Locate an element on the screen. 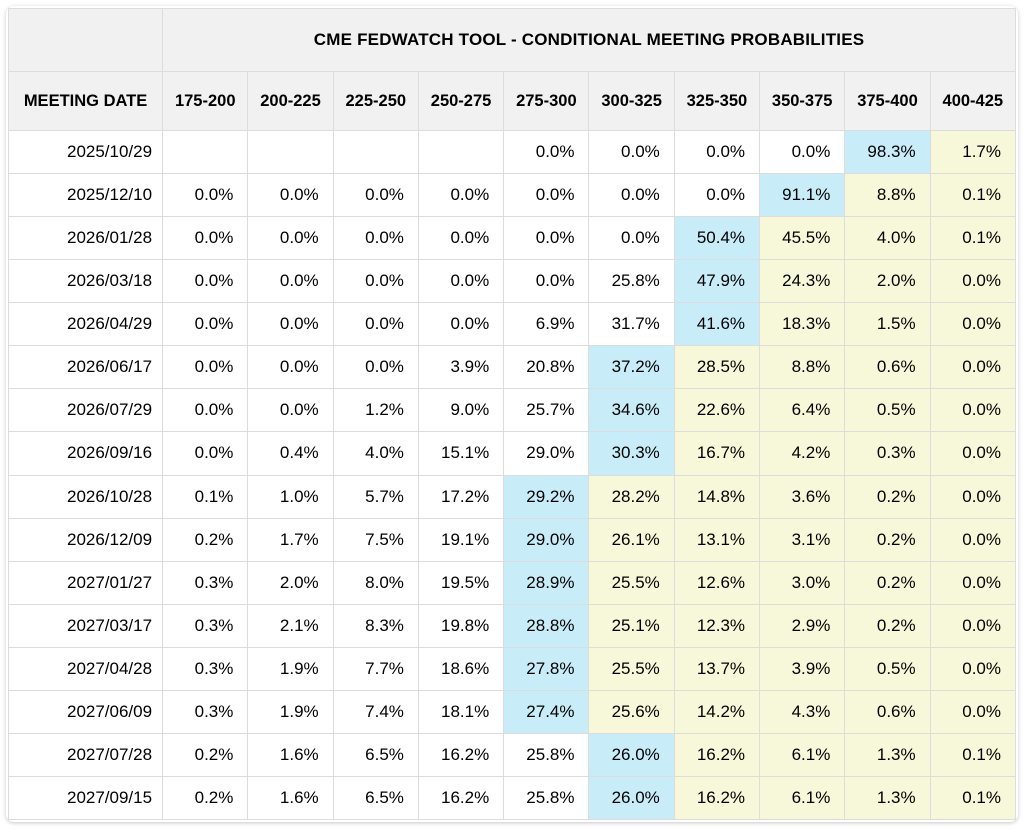  probability-cell: 30.3% is located at coordinates (631, 453).